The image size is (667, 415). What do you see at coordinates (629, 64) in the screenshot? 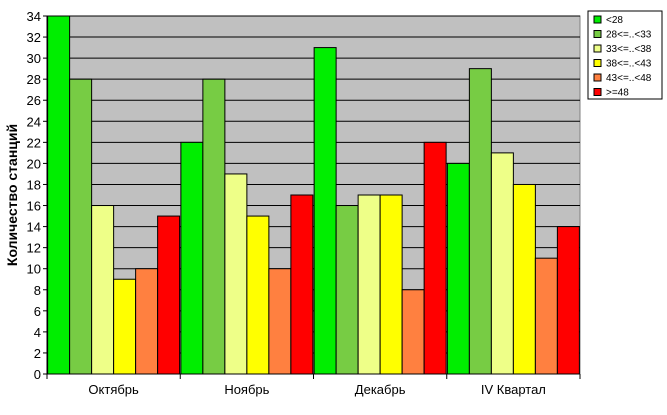
I see `legend-label: 38<=..<43` at bounding box center [629, 64].